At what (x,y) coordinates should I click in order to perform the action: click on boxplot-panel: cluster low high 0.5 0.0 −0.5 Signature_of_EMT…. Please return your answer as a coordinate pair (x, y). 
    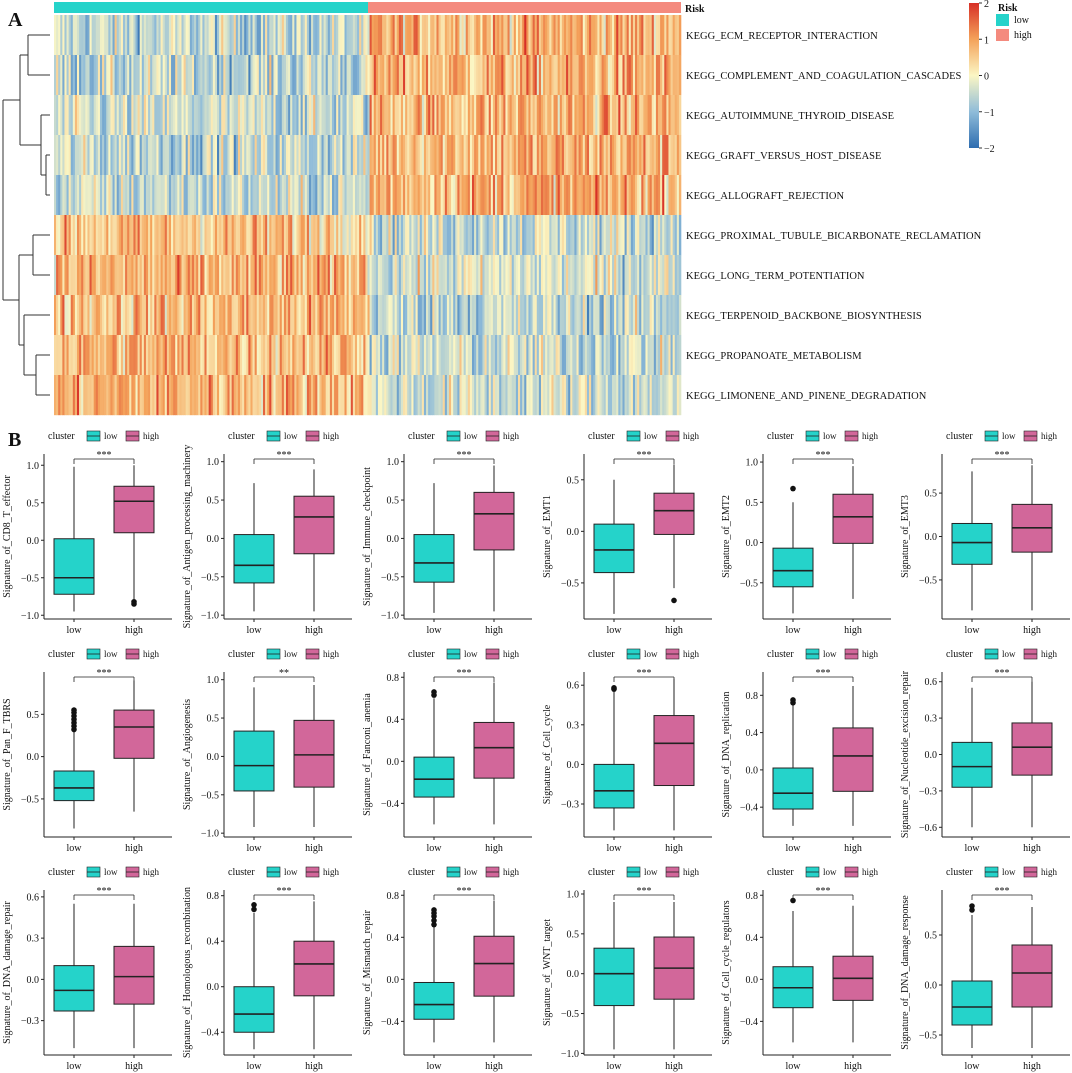
    Looking at the image, I should click on (985, 533).